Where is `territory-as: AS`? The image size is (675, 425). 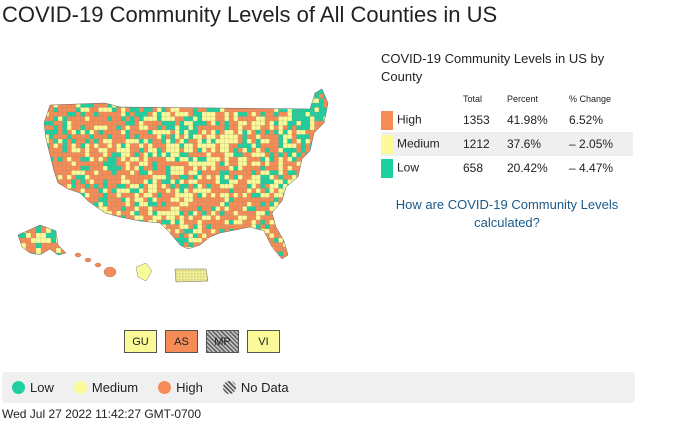 territory-as: AS is located at coordinates (181, 341).